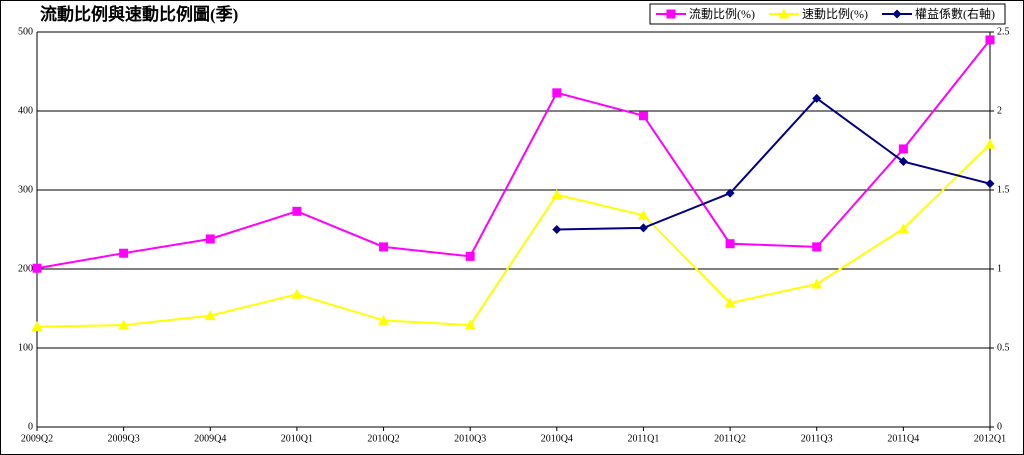 The width and height of the screenshot is (1024, 455). I want to click on y-tick-label: 0, so click(30, 426).